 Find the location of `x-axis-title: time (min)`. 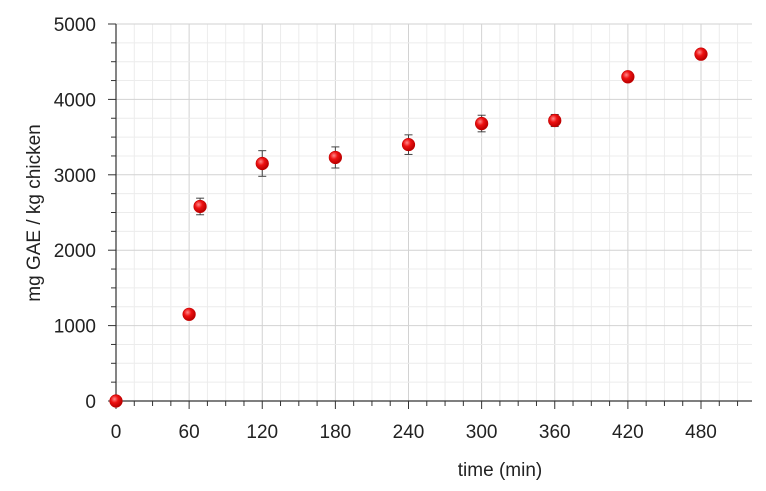

x-axis-title: time (min) is located at coordinates (500, 470).